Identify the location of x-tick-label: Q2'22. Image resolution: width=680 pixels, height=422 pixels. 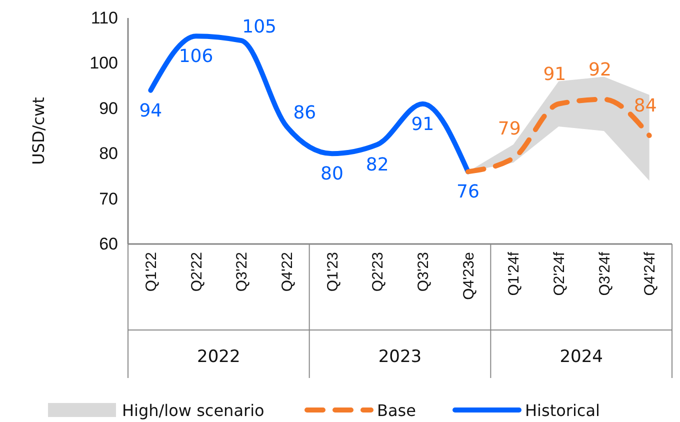
(197, 272).